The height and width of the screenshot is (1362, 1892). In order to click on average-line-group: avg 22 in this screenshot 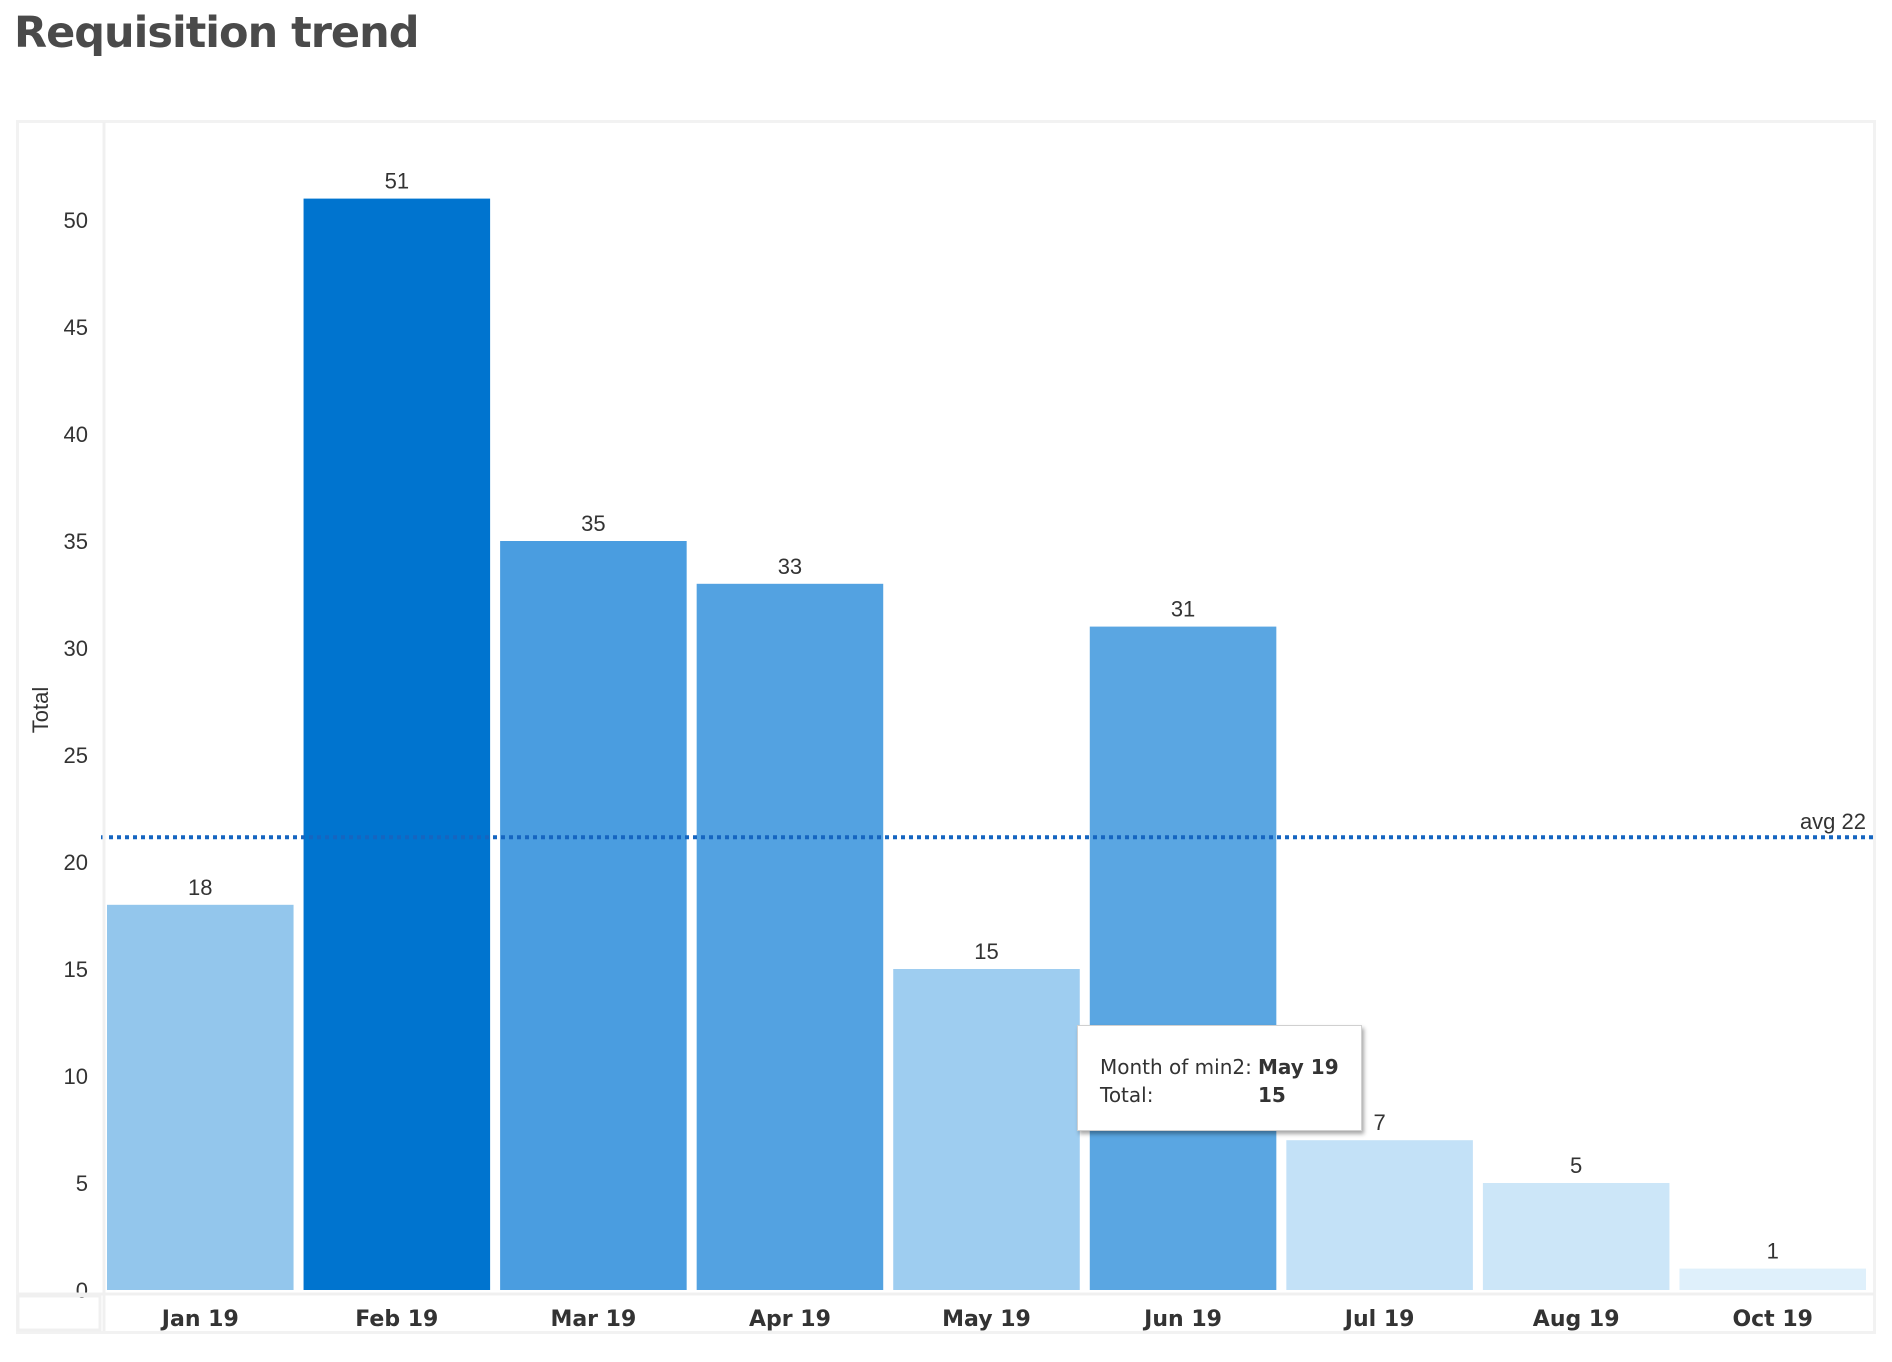, I will do `click(988, 824)`.